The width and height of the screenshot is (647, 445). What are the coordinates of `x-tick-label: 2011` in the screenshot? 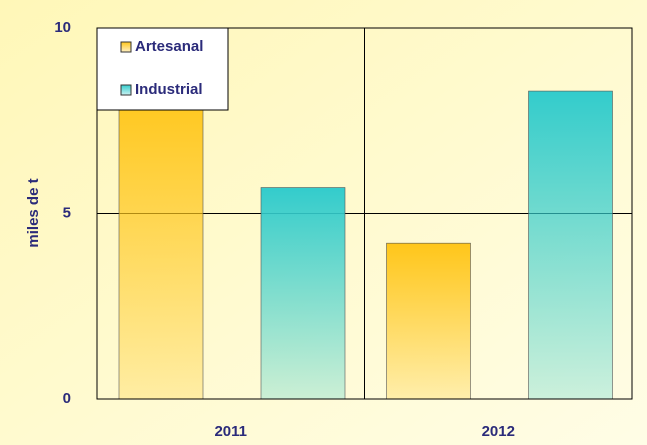 It's located at (230, 431).